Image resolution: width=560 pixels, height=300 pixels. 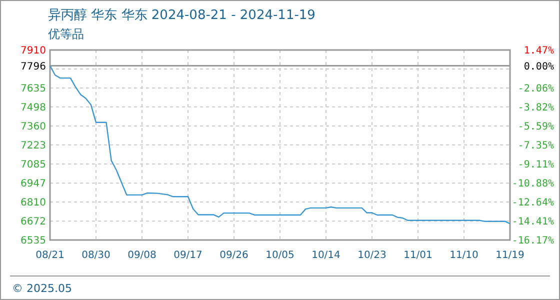 I want to click on y2-tick-label: -7.35%, so click(x=536, y=146).